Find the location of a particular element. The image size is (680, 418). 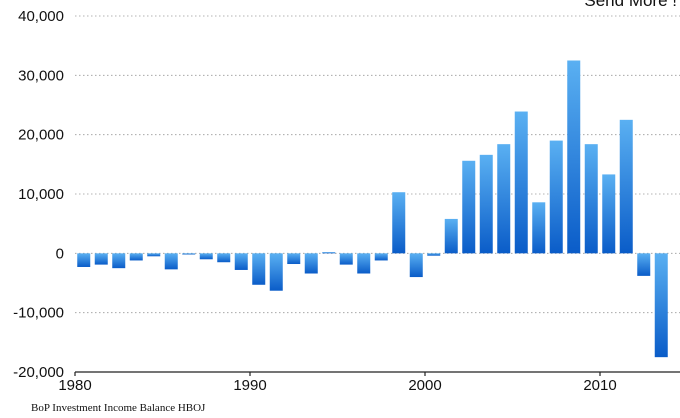

y-tick-label: 0 is located at coordinates (60, 253).